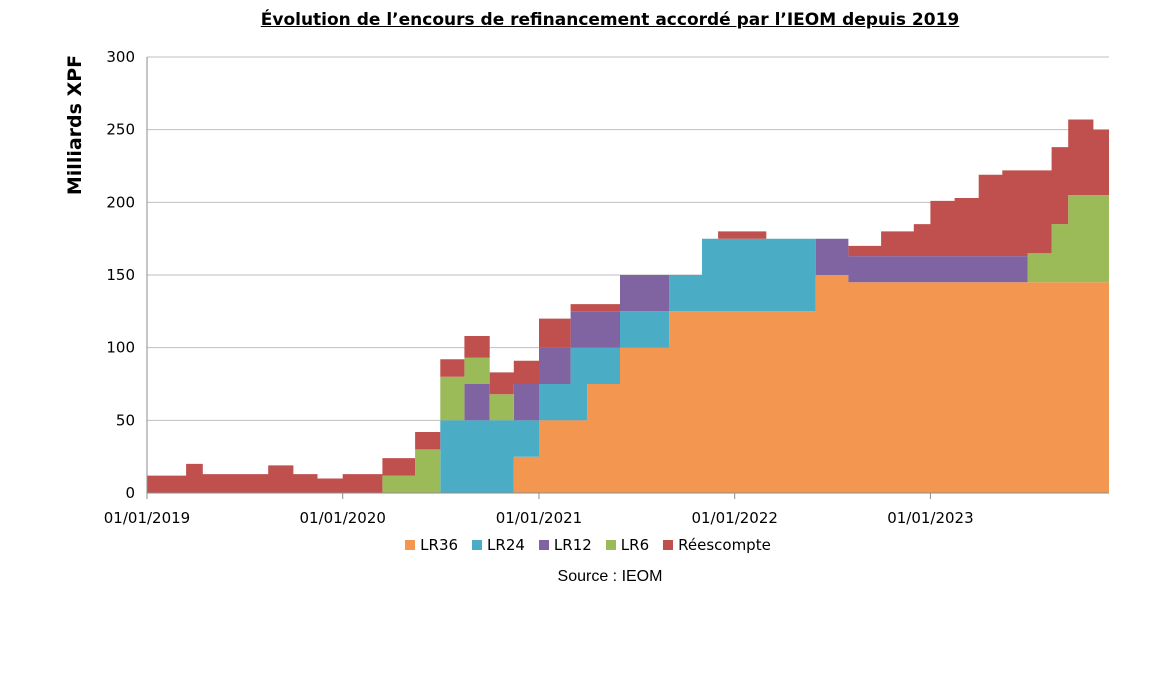  Describe the element at coordinates (572, 545) in the screenshot. I see `legend-label: LR12` at that location.